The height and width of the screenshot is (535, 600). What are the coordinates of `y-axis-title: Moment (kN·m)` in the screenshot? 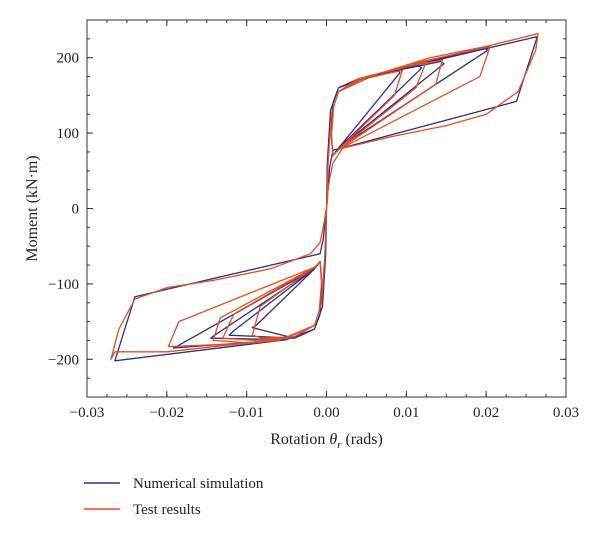 It's located at (32, 208).